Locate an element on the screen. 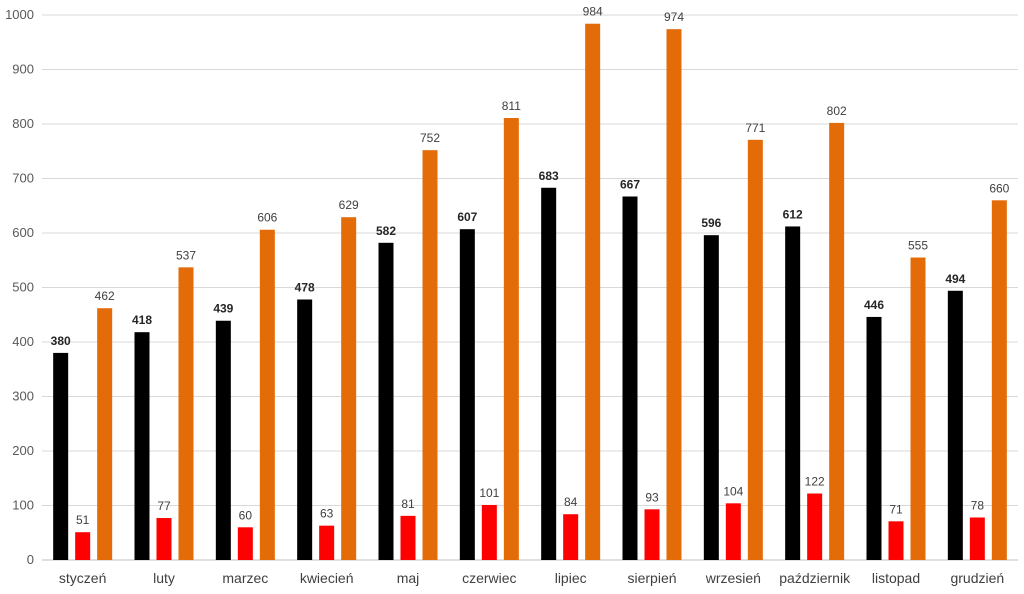 The image size is (1024, 594). data-label: 607 is located at coordinates (467, 217).